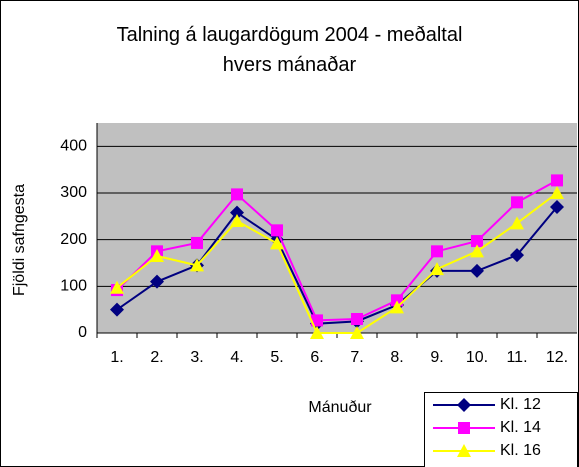 This screenshot has width=579, height=467. What do you see at coordinates (436, 357) in the screenshot?
I see `x-tick-label: 9.` at bounding box center [436, 357].